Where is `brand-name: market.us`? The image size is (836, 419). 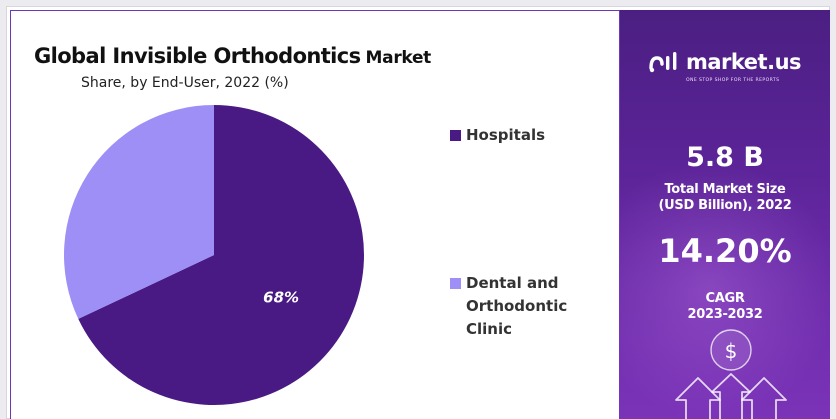 brand-name: market.us is located at coordinates (744, 62).